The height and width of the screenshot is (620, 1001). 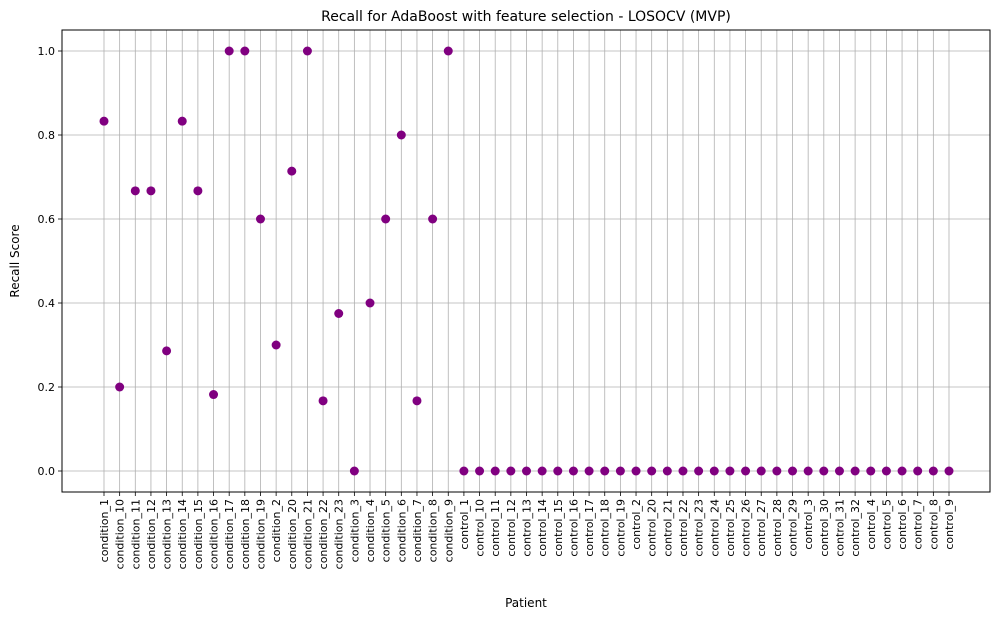 I want to click on x-tick-label: control_14, so click(x=542, y=528).